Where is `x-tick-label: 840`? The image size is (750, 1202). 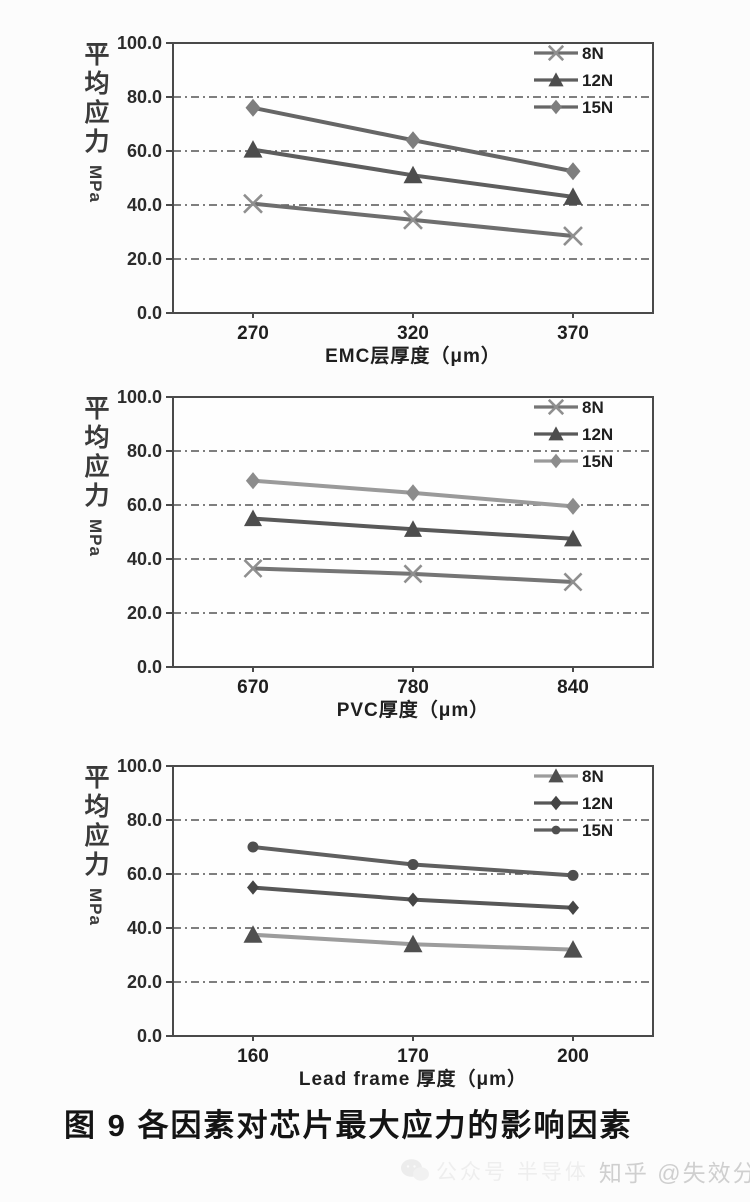 x-tick-label: 840 is located at coordinates (573, 687).